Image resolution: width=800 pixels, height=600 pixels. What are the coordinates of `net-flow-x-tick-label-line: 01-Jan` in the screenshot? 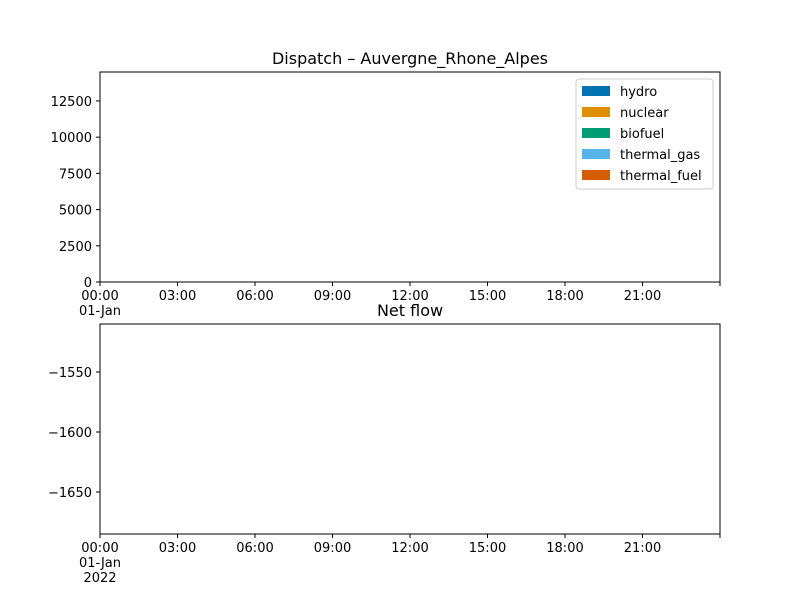 It's located at (100, 563).